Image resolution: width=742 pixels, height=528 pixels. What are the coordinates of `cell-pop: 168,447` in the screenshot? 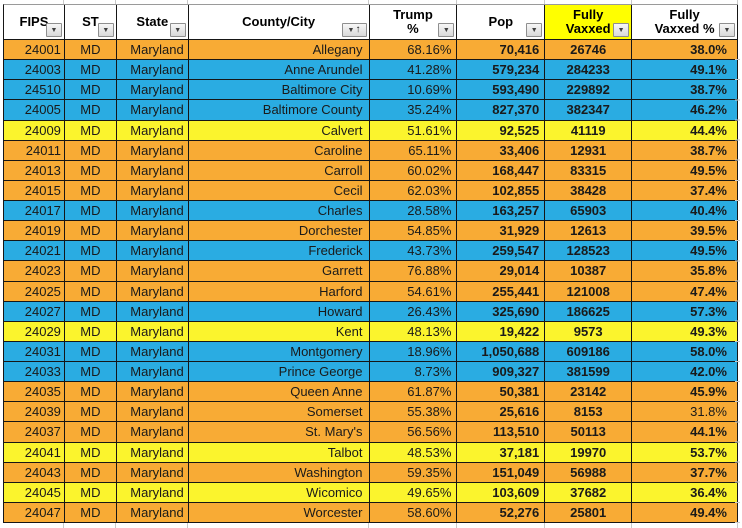 It's located at (501, 170).